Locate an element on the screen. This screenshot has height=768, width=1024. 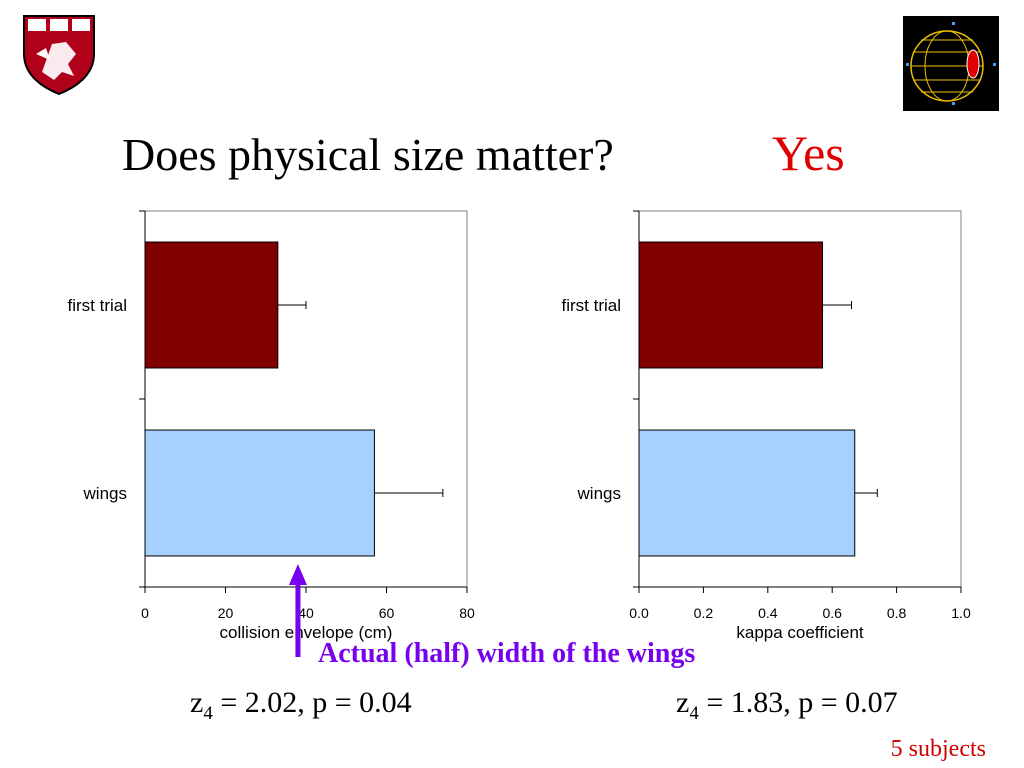
x-axis-label: collision envelope (cm) is located at coordinates (306, 632).